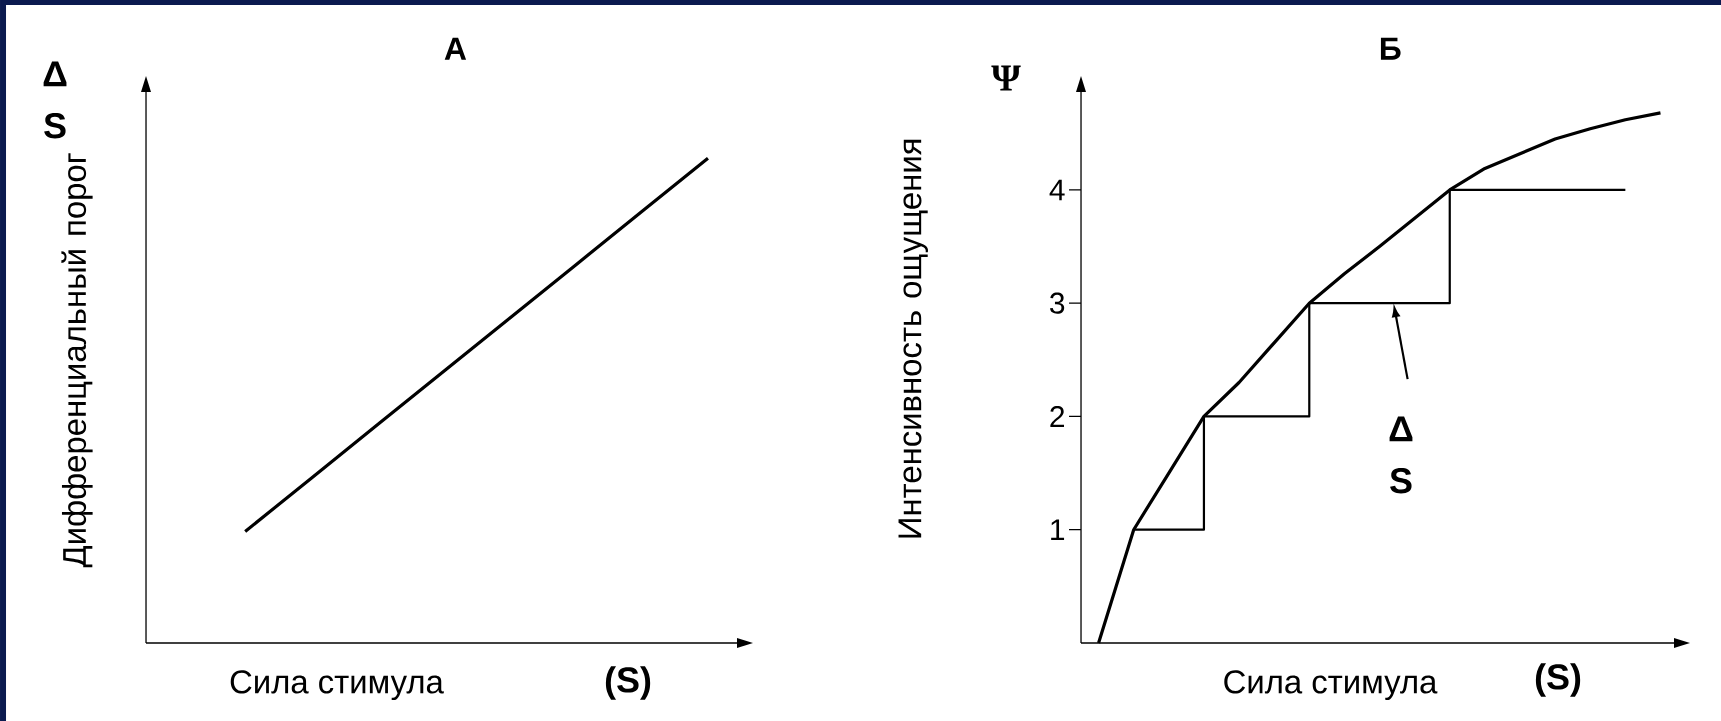 The image size is (1721, 721). What do you see at coordinates (1401, 455) in the screenshot?
I see `annotation: Δ S` at bounding box center [1401, 455].